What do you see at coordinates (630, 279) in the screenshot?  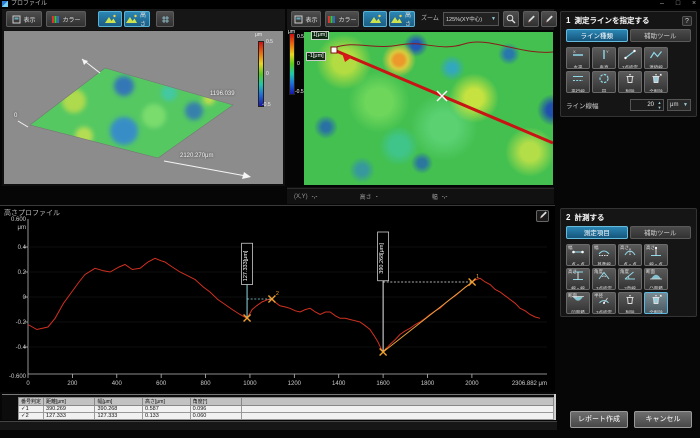 I see `tool-angle-2l-button: 角度 2直線` at bounding box center [630, 279].